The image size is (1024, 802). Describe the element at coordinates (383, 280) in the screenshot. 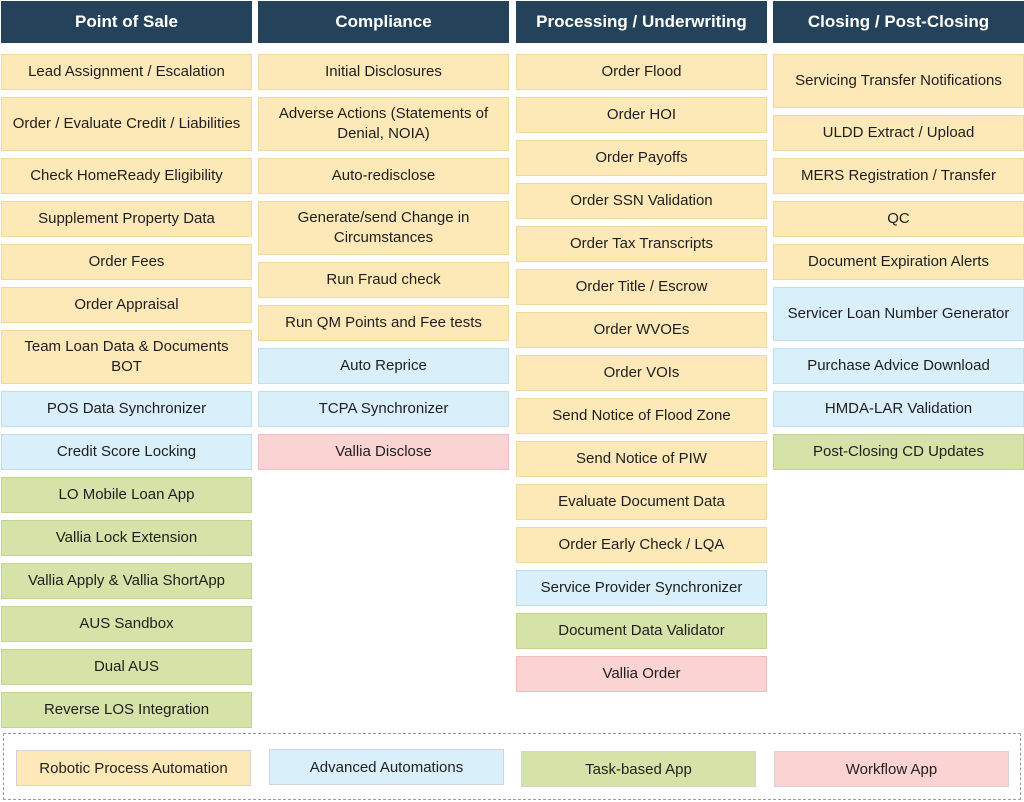

I see `item-box: Run Fraud check` at that location.